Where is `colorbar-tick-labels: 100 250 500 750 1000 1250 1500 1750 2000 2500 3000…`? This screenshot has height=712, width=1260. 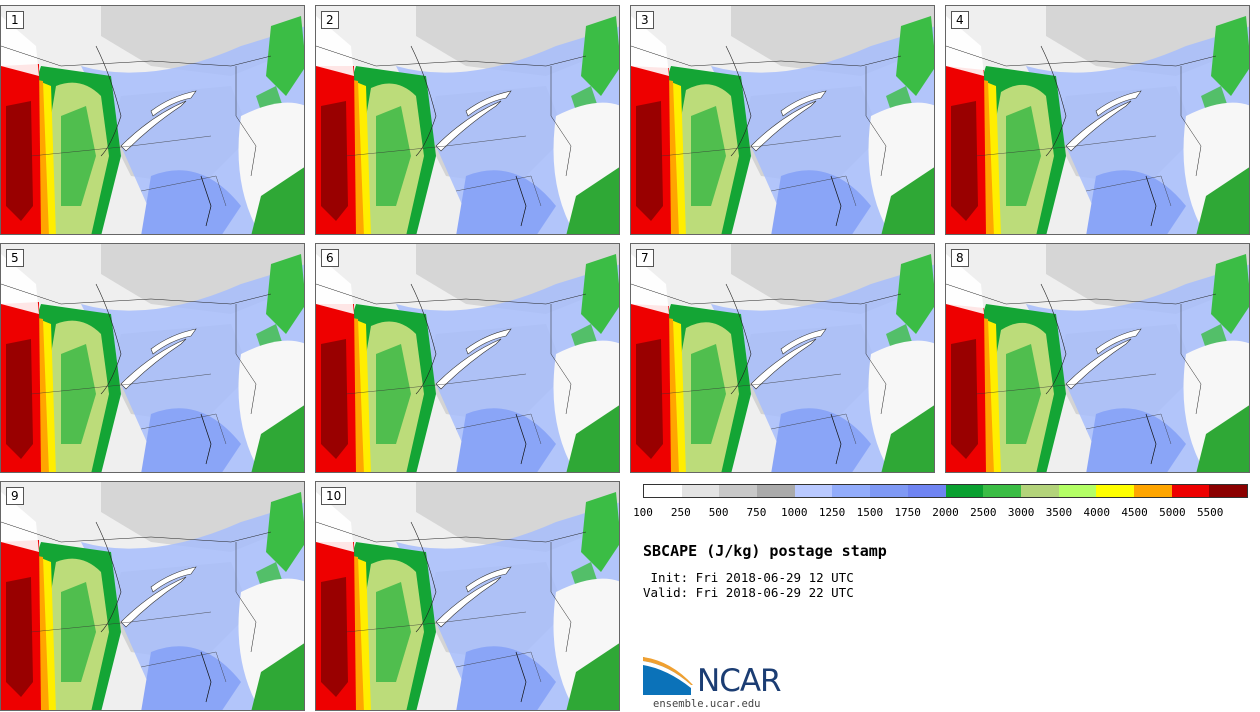 colorbar-tick-labels: 100 250 500 750 1000 1250 1500 1750 2000 2500 3000… is located at coordinates (940, 513).